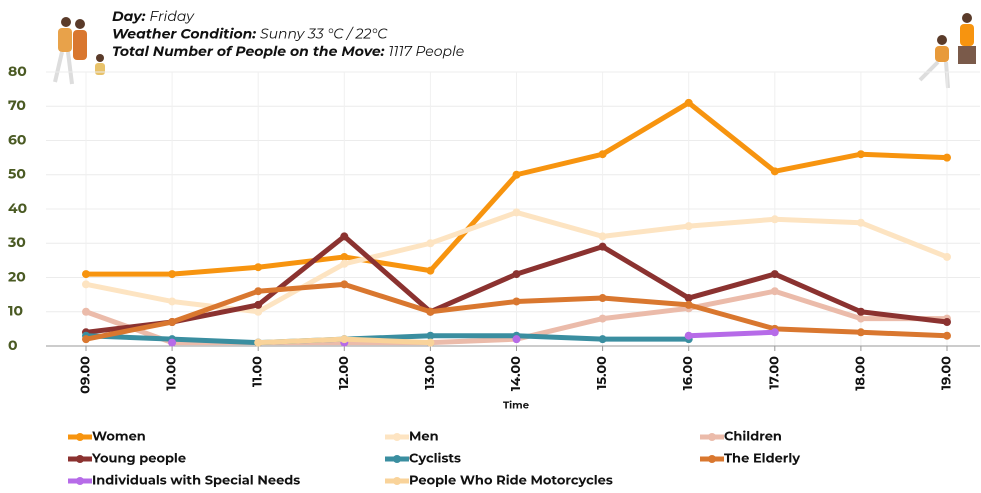 This screenshot has height=493, width=981. What do you see at coordinates (172, 16) in the screenshot?
I see `info-value: Friday` at bounding box center [172, 16].